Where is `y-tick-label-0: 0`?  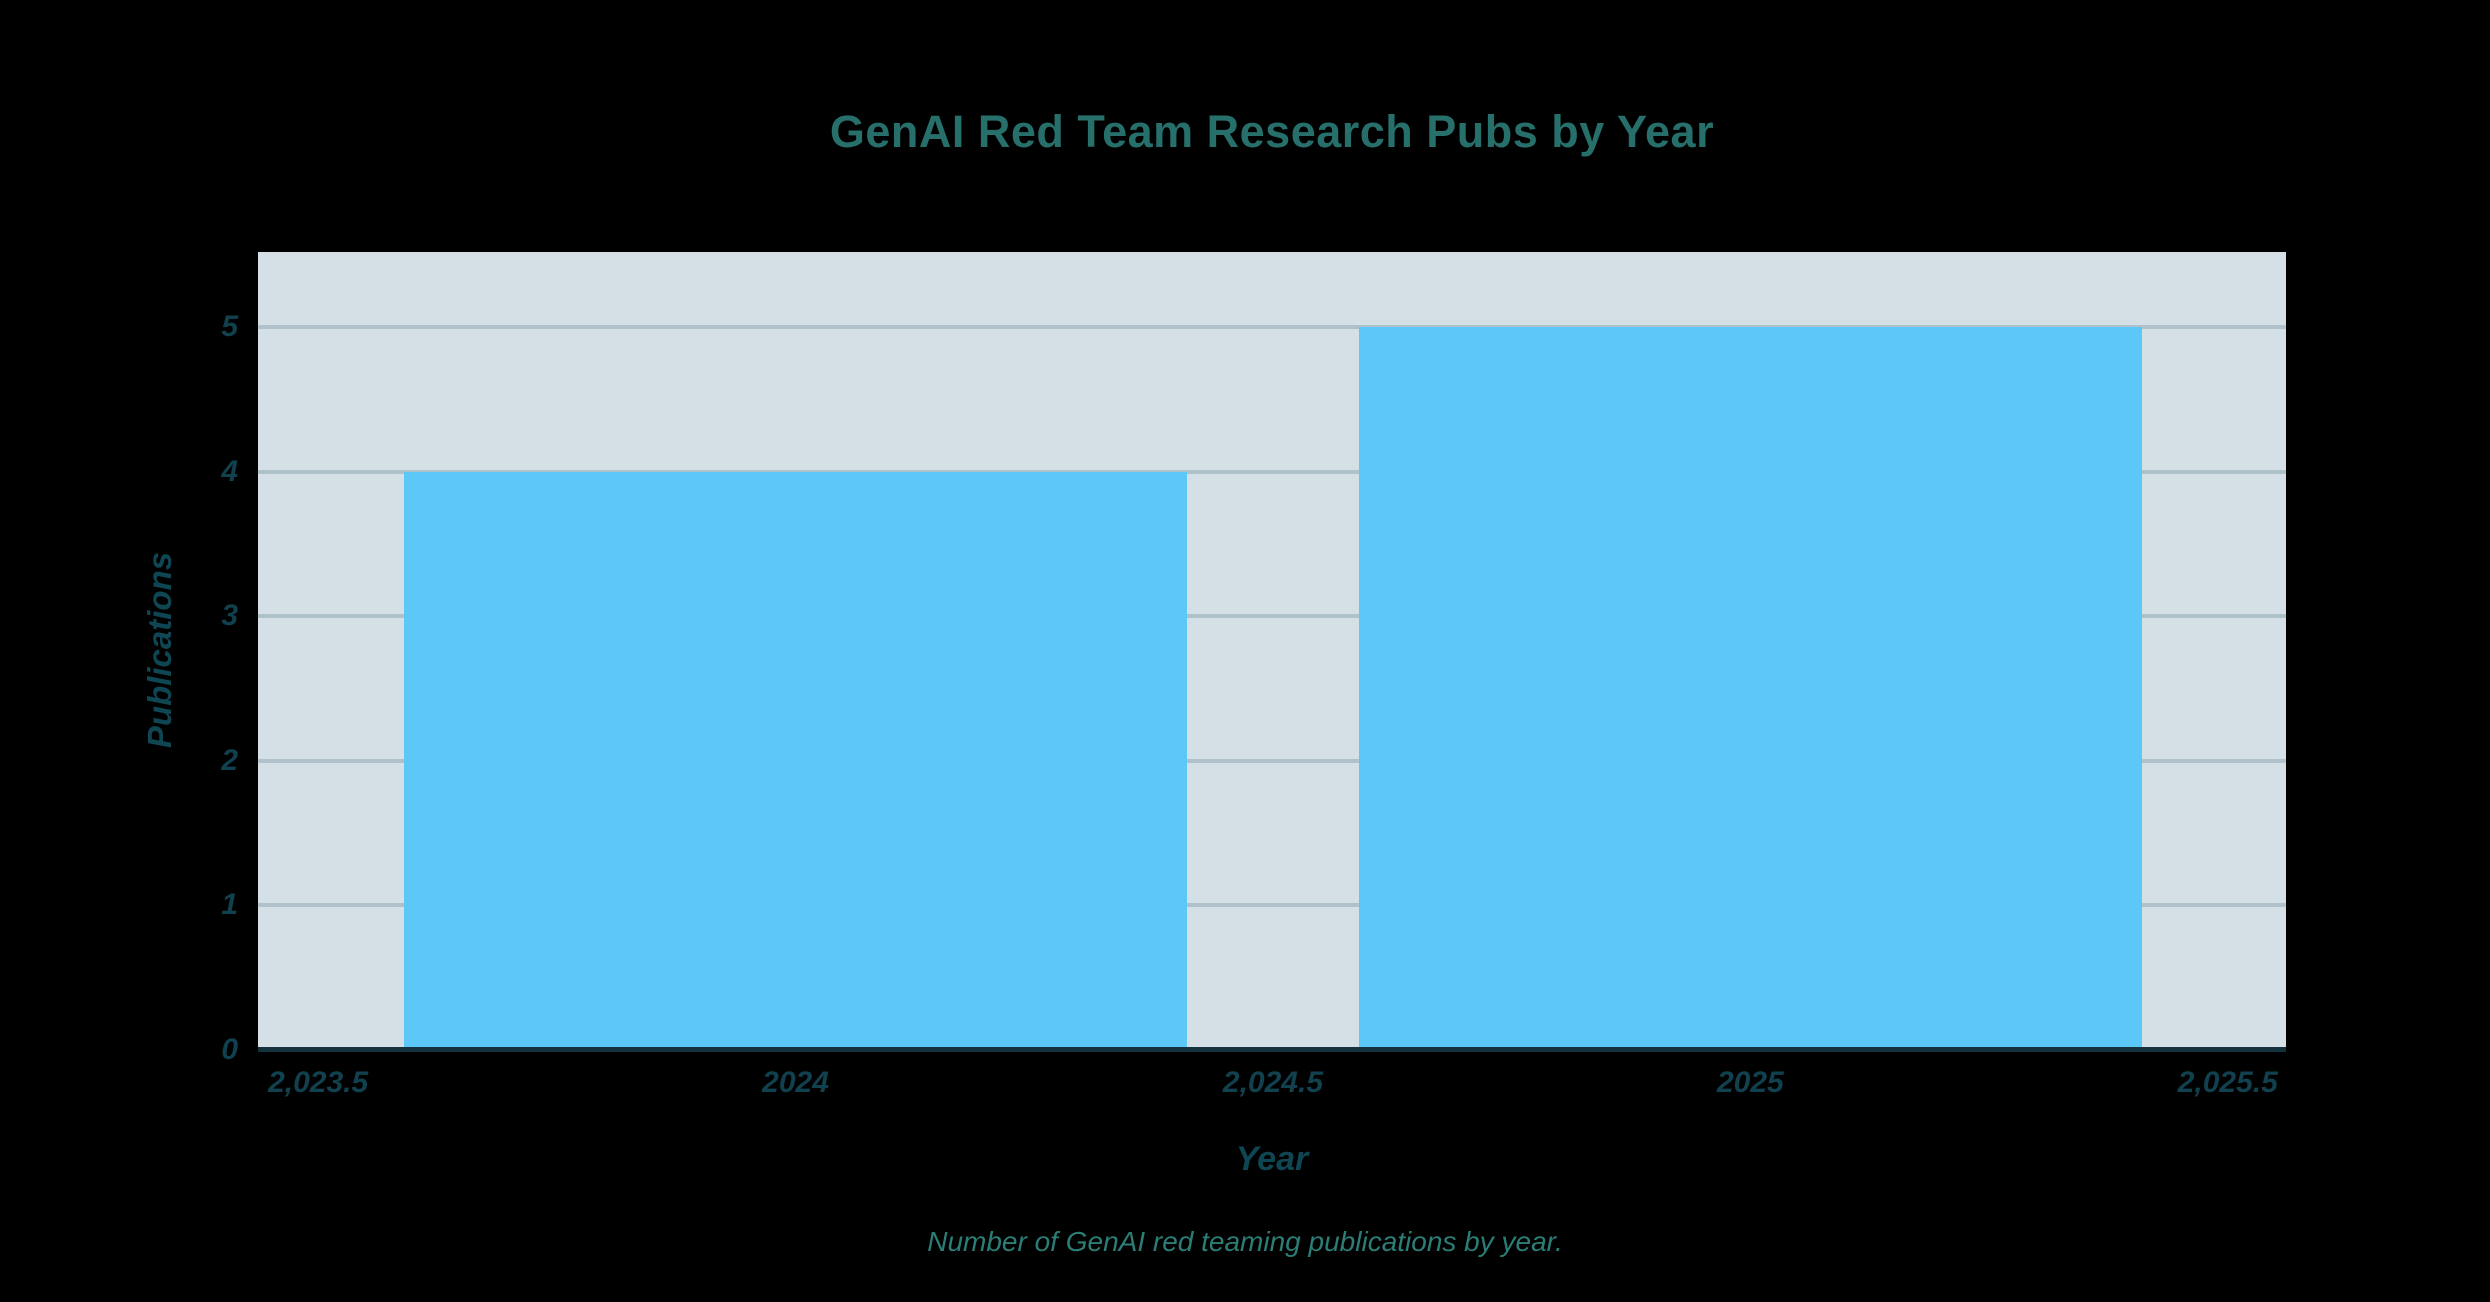
y-tick-label-0: 0 is located at coordinates (229, 1049).